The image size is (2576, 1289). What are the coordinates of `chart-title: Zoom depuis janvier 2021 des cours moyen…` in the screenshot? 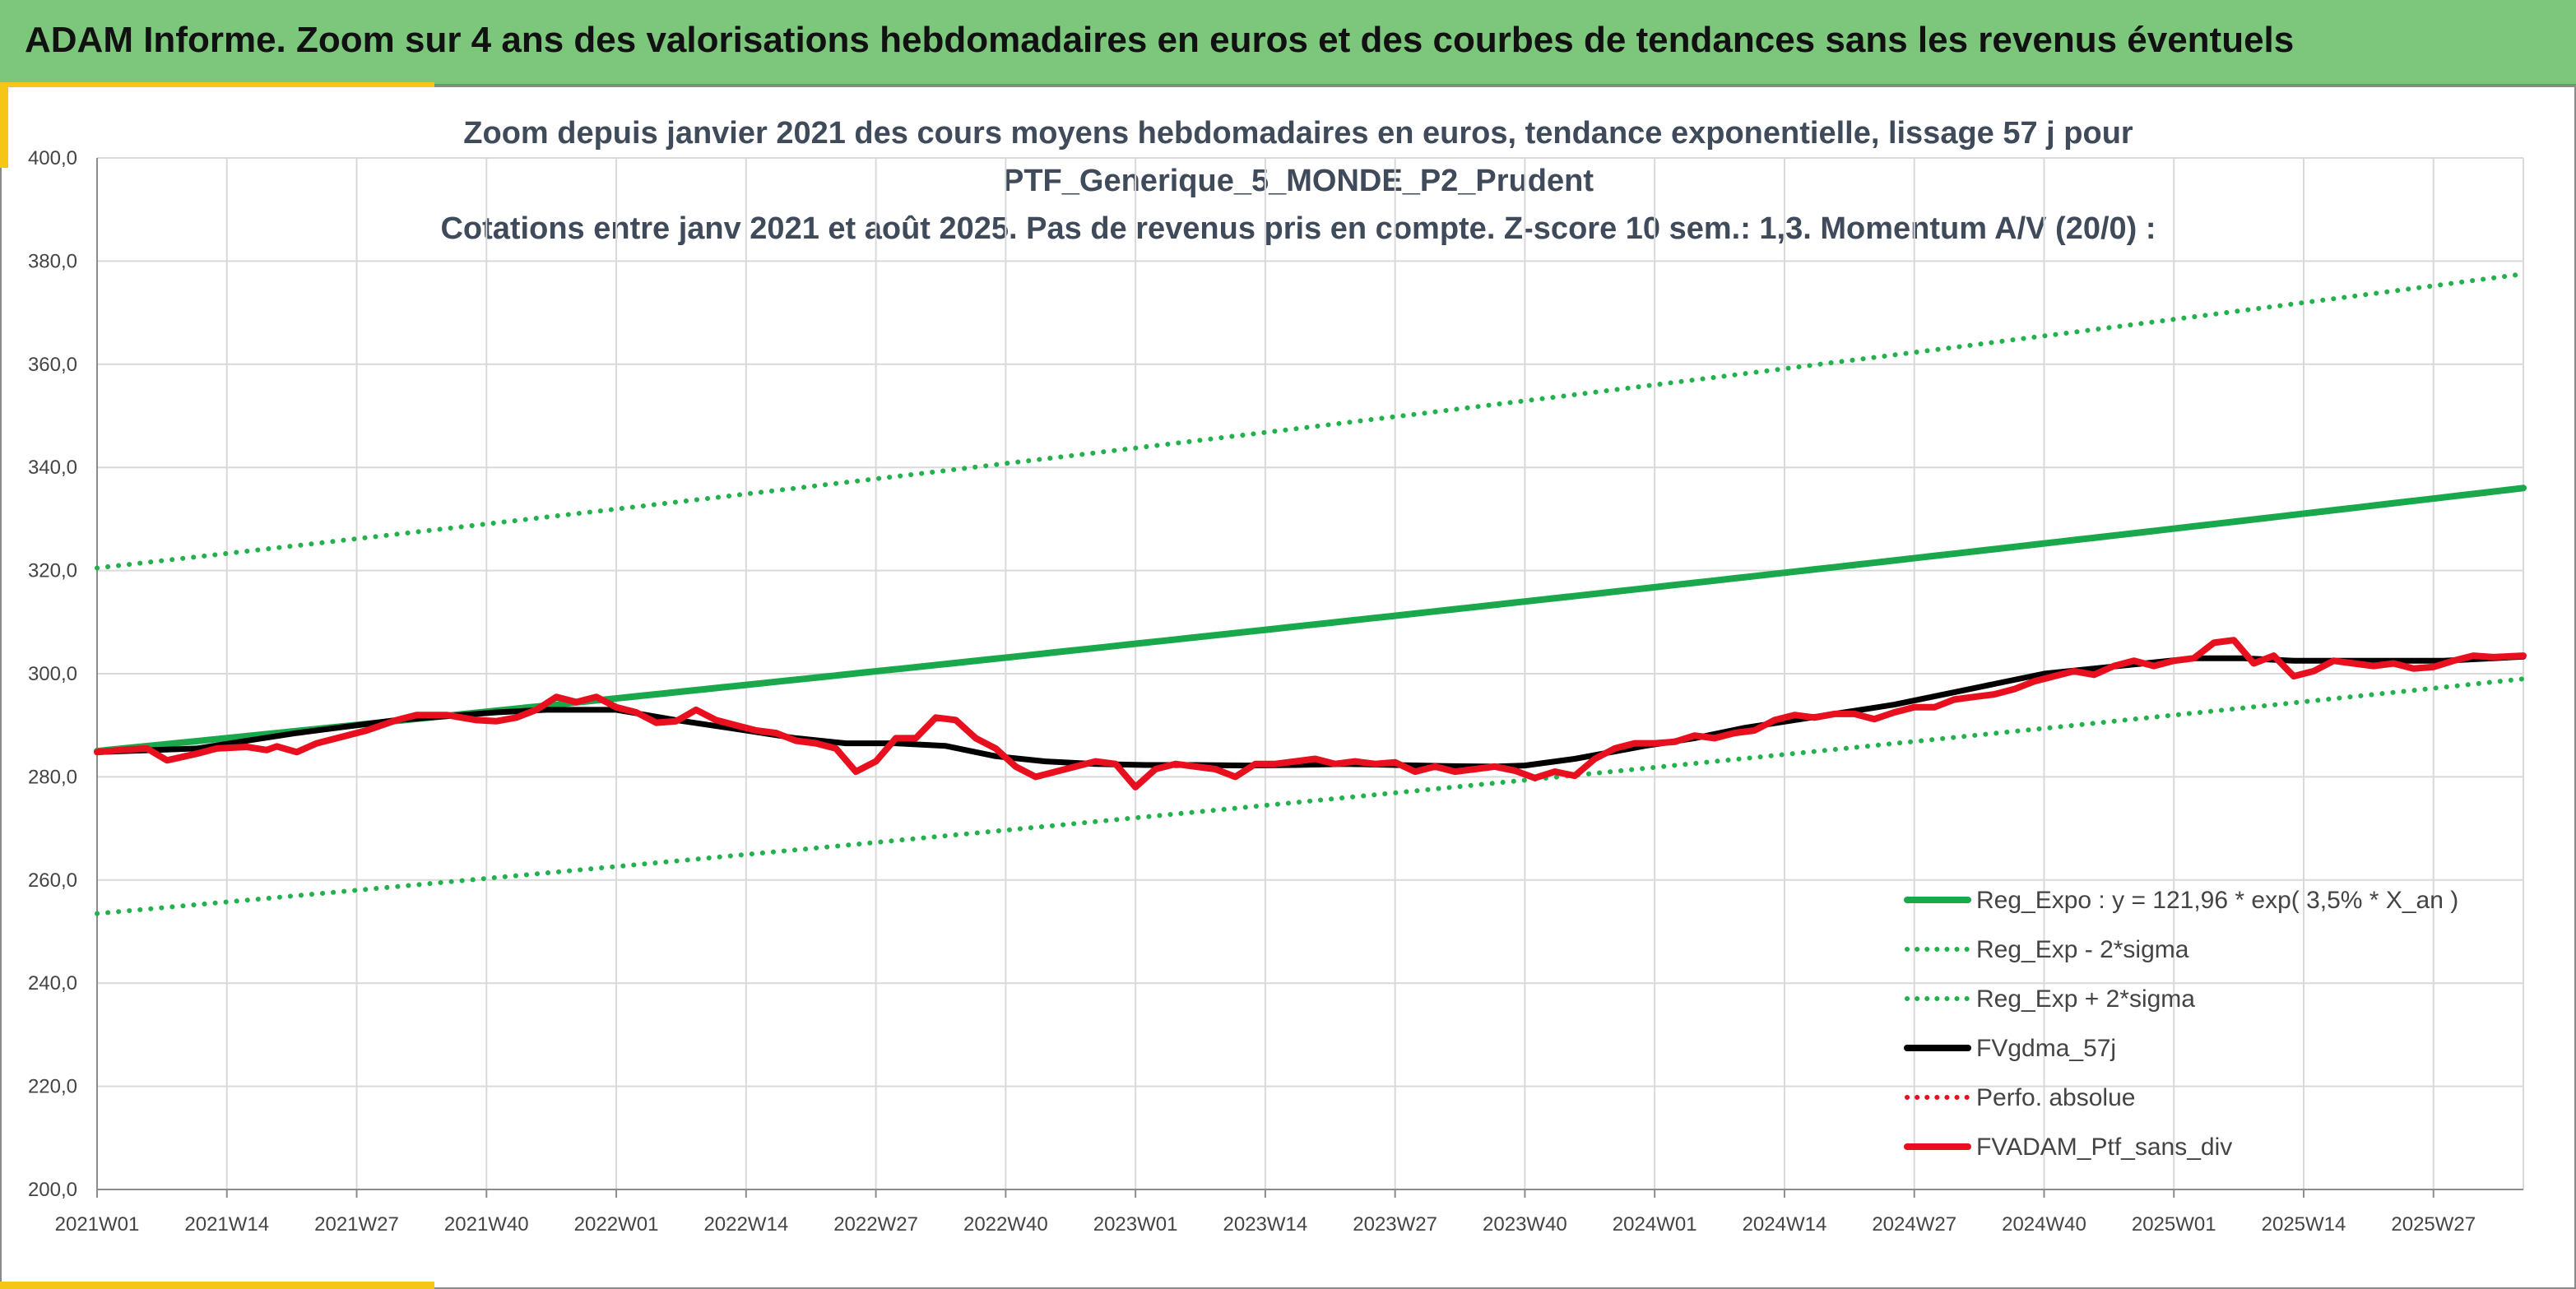 It's located at (1298, 181).